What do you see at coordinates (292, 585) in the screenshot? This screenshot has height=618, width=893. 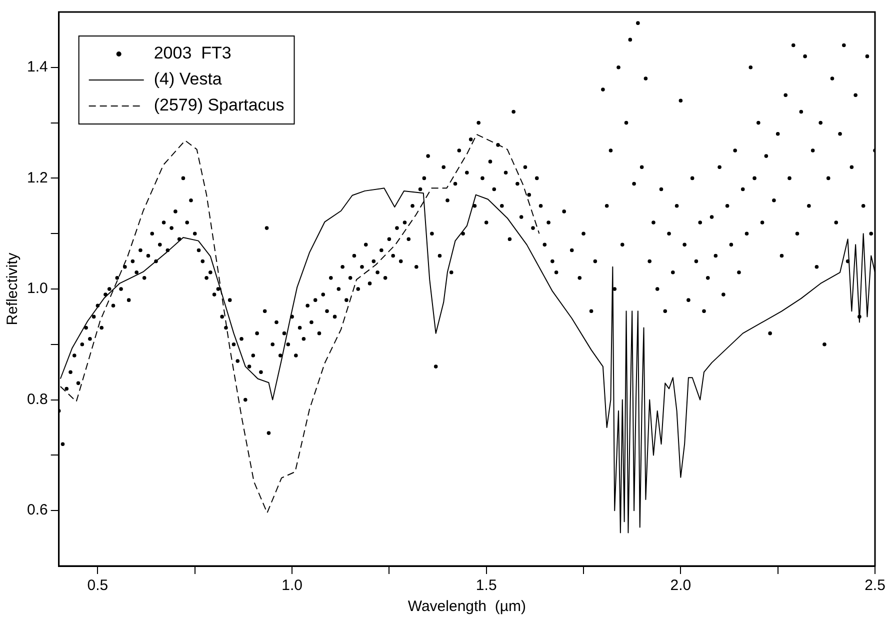 I see `x-tick-label: 1.0` at bounding box center [292, 585].